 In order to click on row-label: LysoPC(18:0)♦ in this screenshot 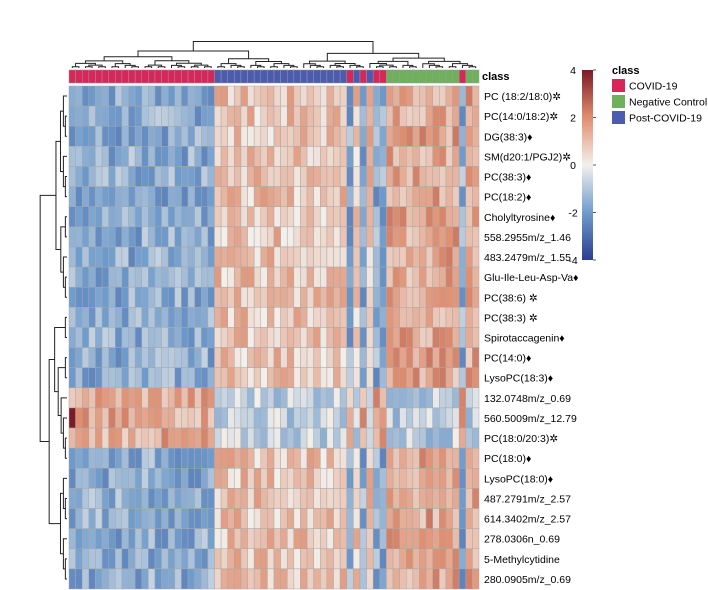, I will do `click(519, 479)`.